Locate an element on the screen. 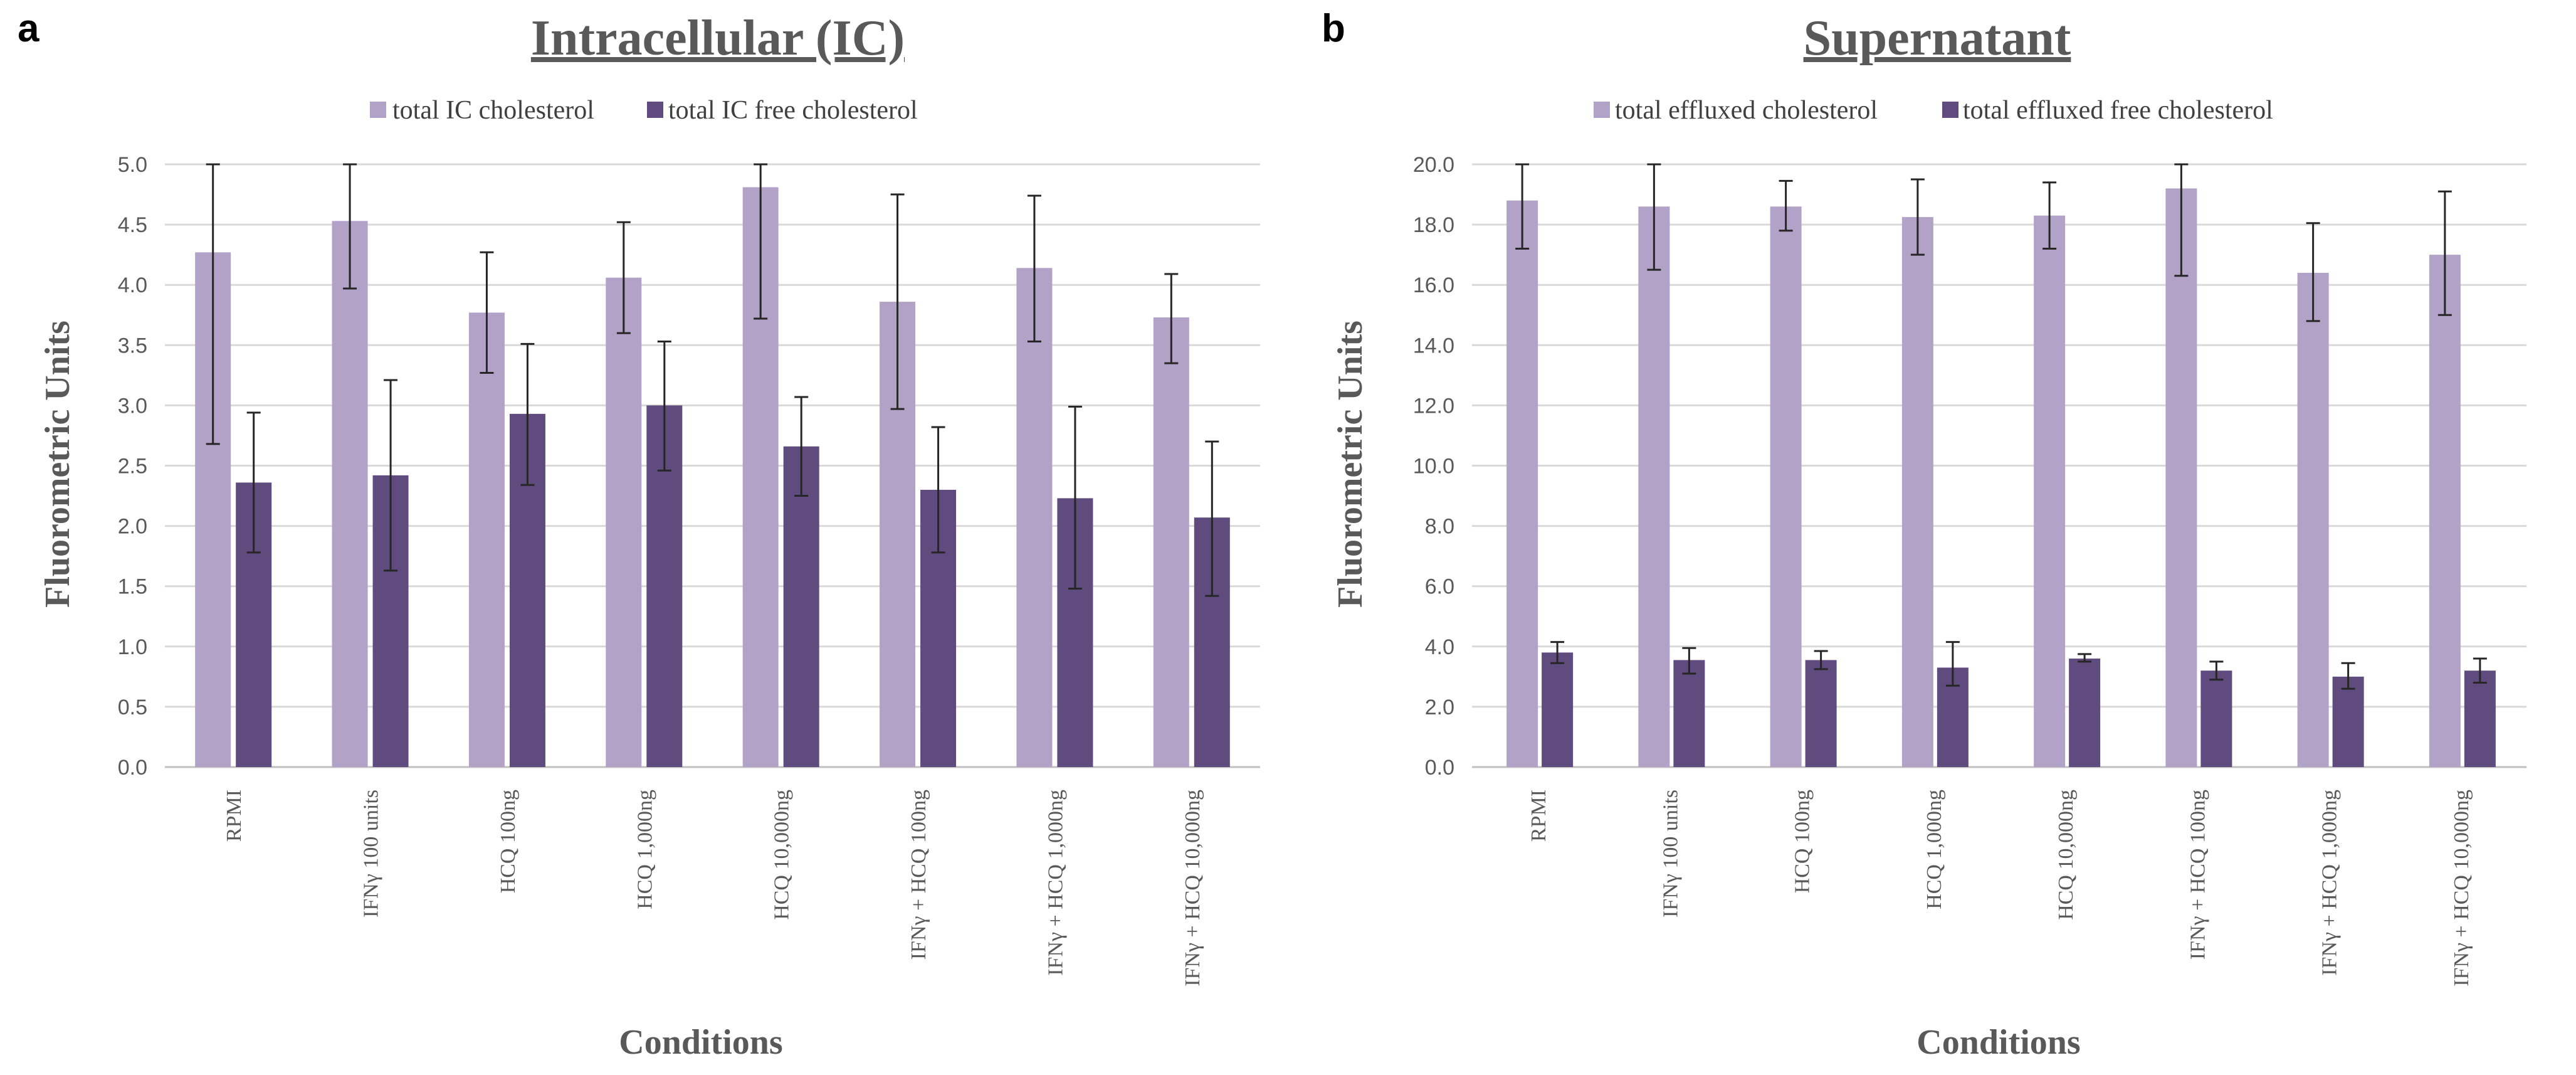 The image size is (2576, 1075). bar-total-effluxed-cholesterol-hcq-1-000ng is located at coordinates (1917, 492).